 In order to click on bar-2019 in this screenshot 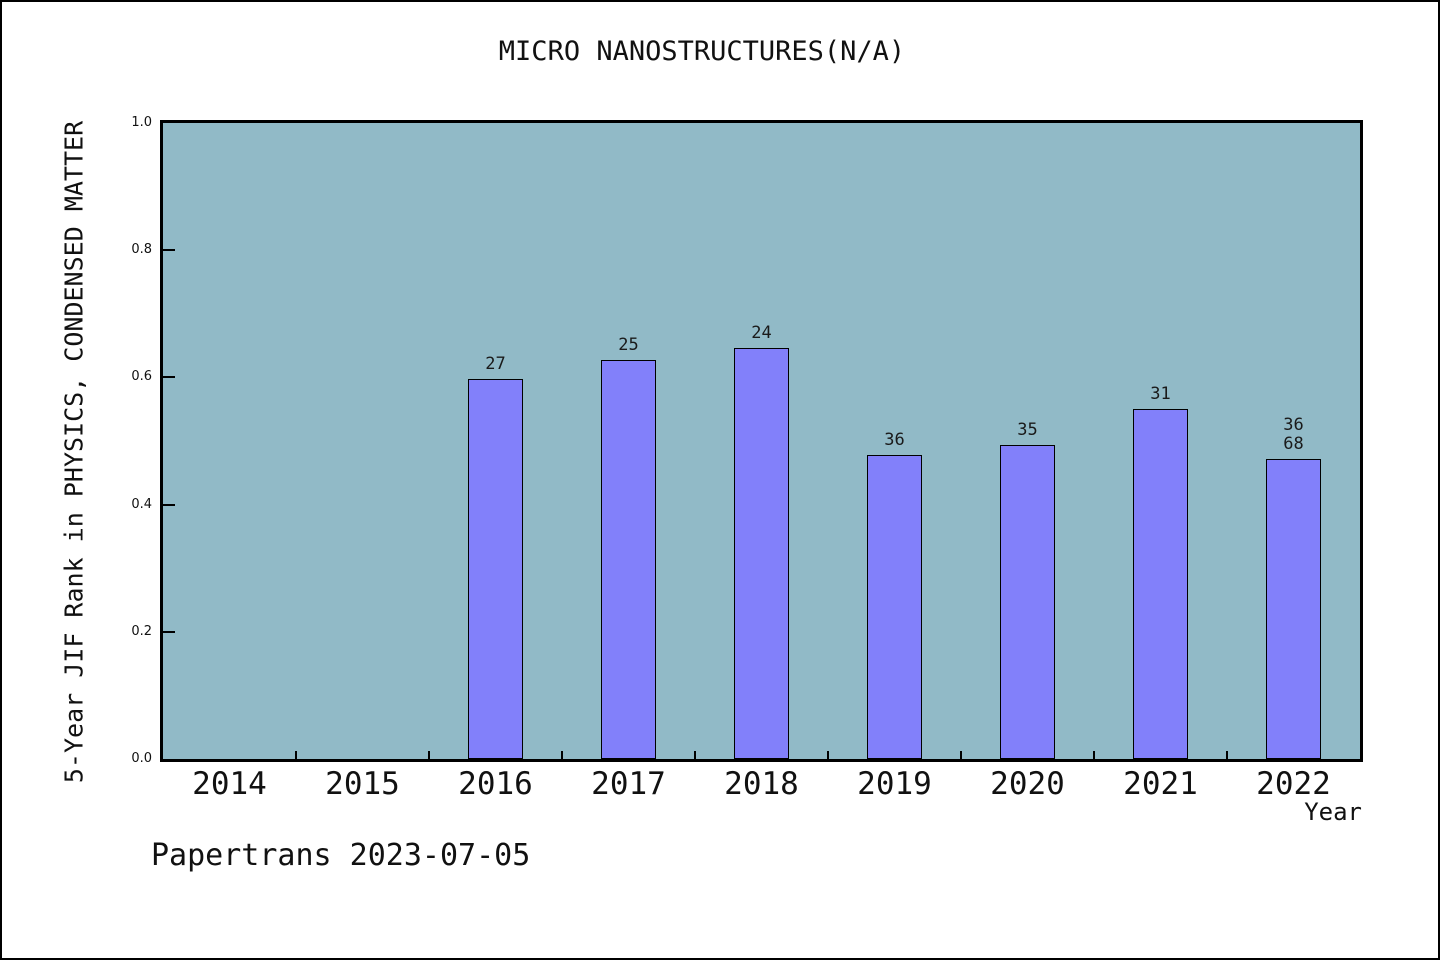, I will do `click(894, 607)`.